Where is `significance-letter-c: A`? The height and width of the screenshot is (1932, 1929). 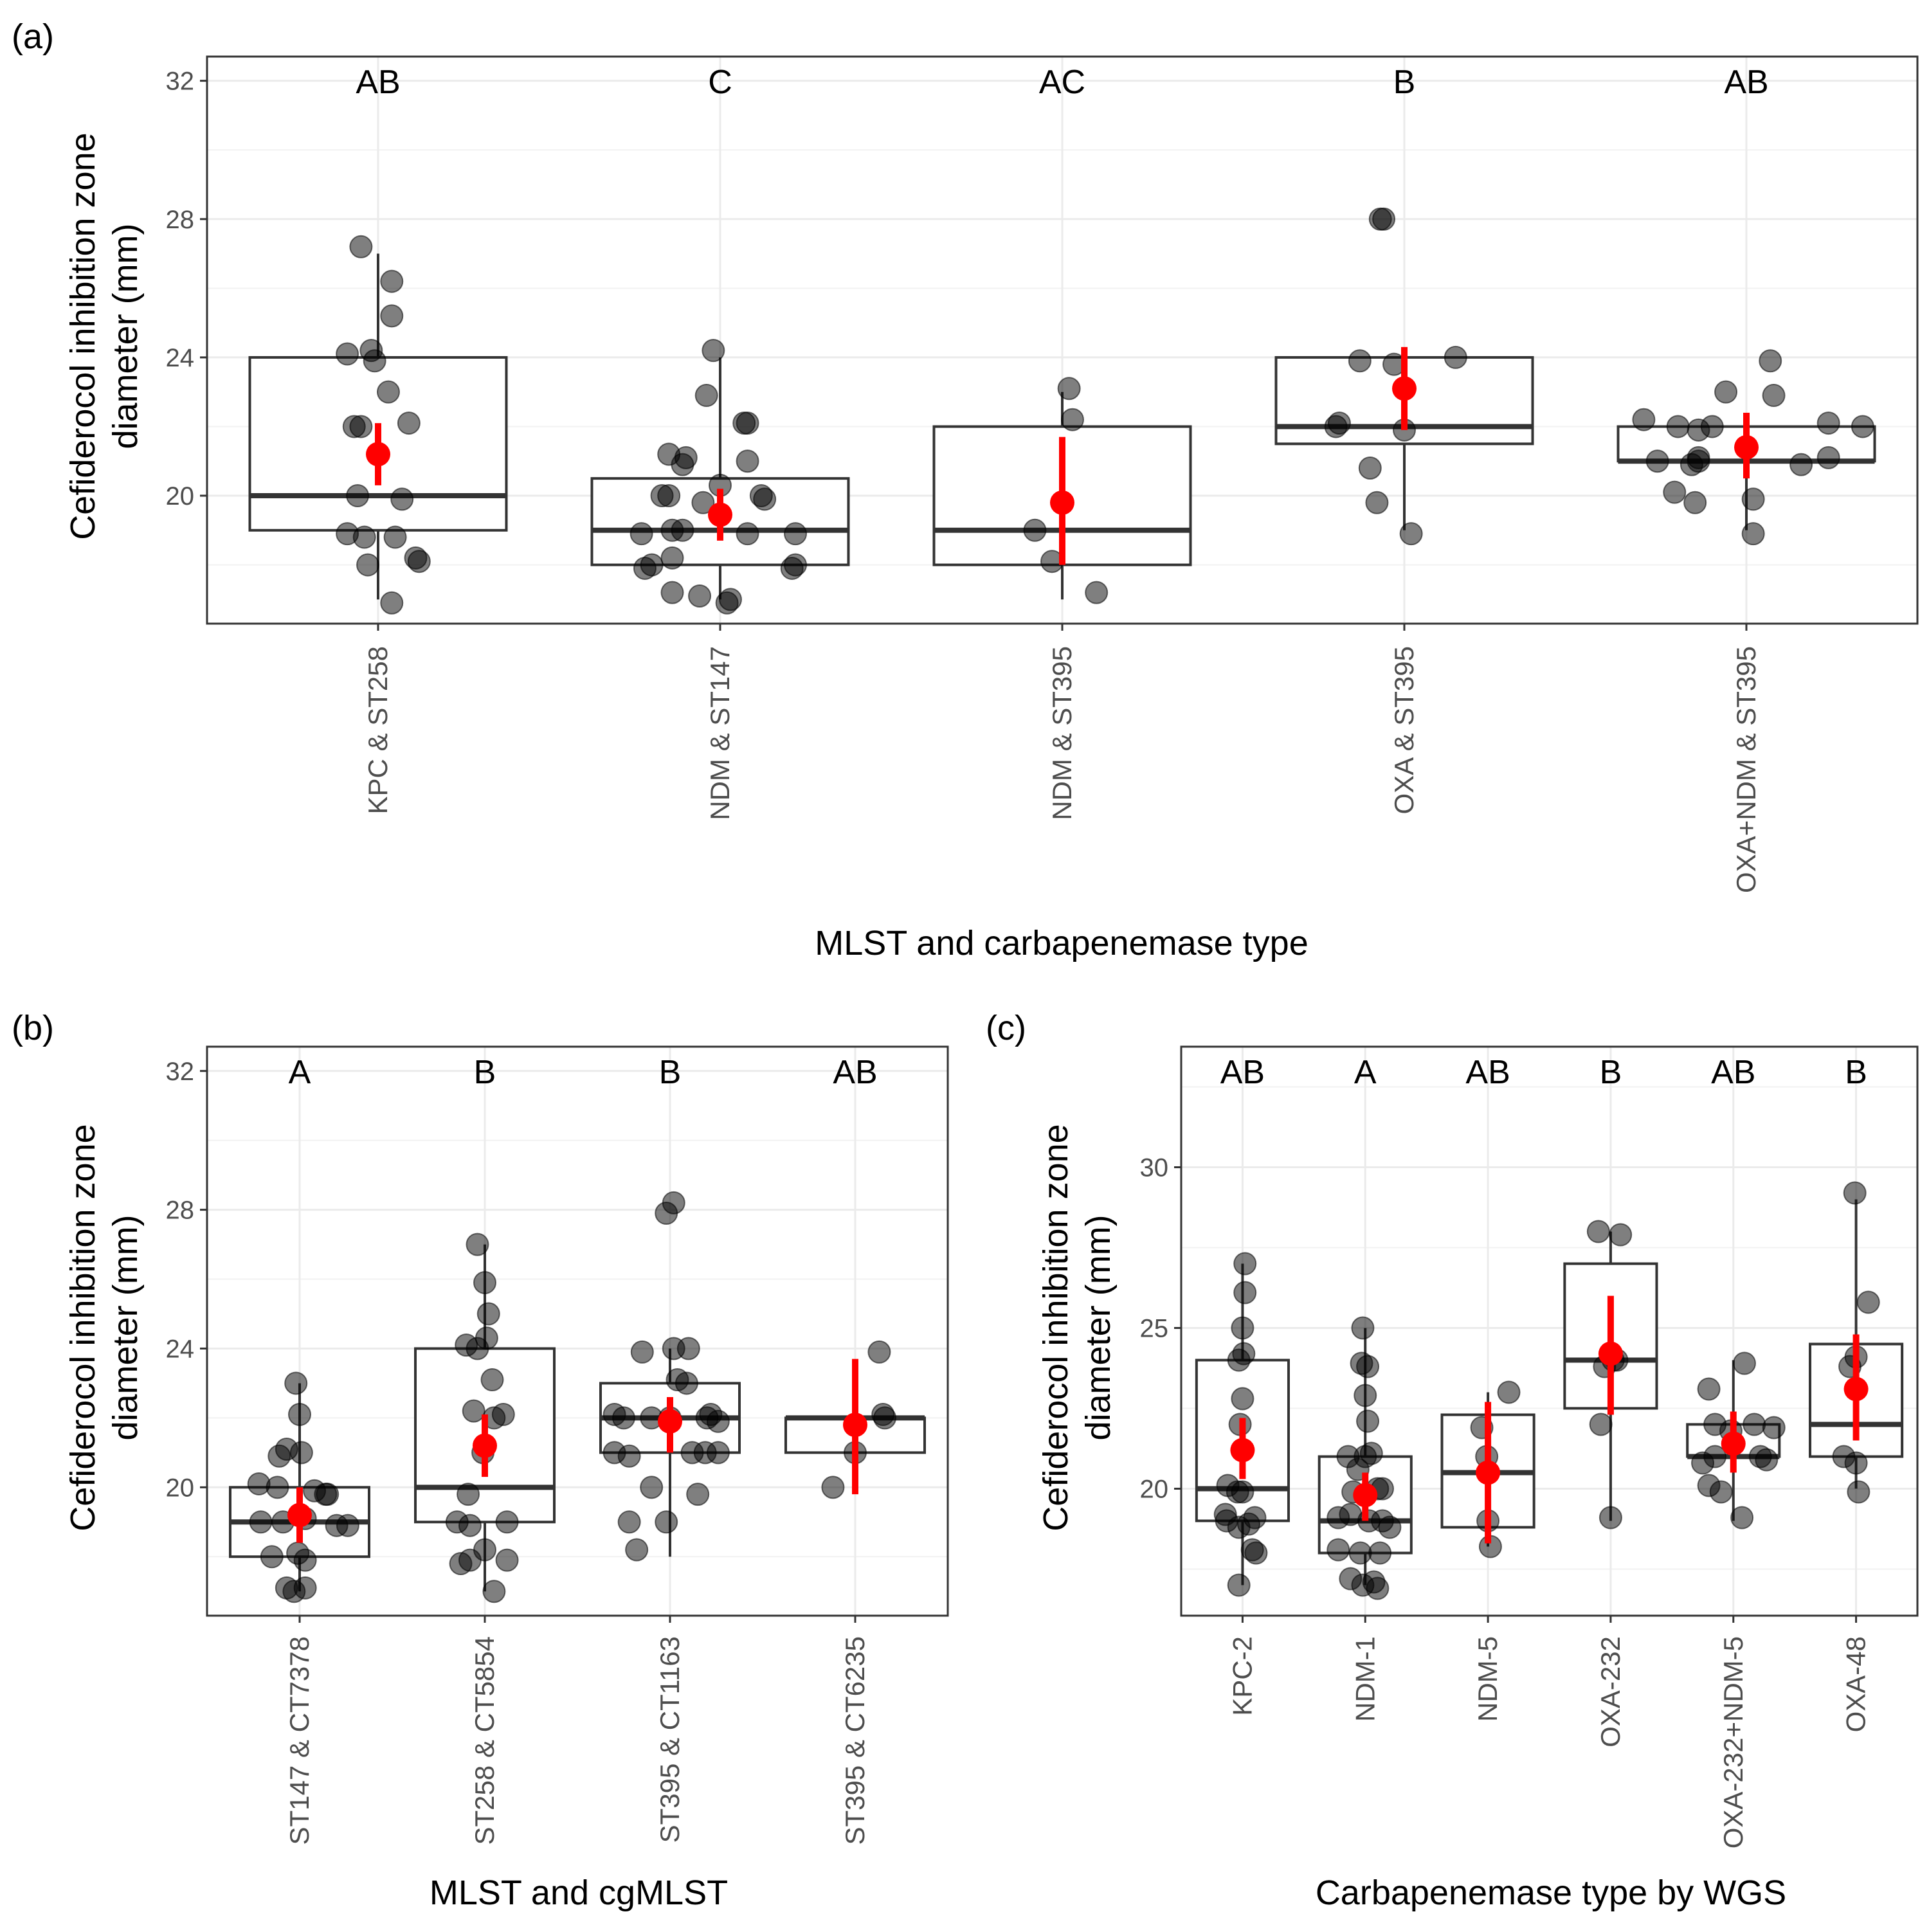
significance-letter-c: A is located at coordinates (1365, 1072).